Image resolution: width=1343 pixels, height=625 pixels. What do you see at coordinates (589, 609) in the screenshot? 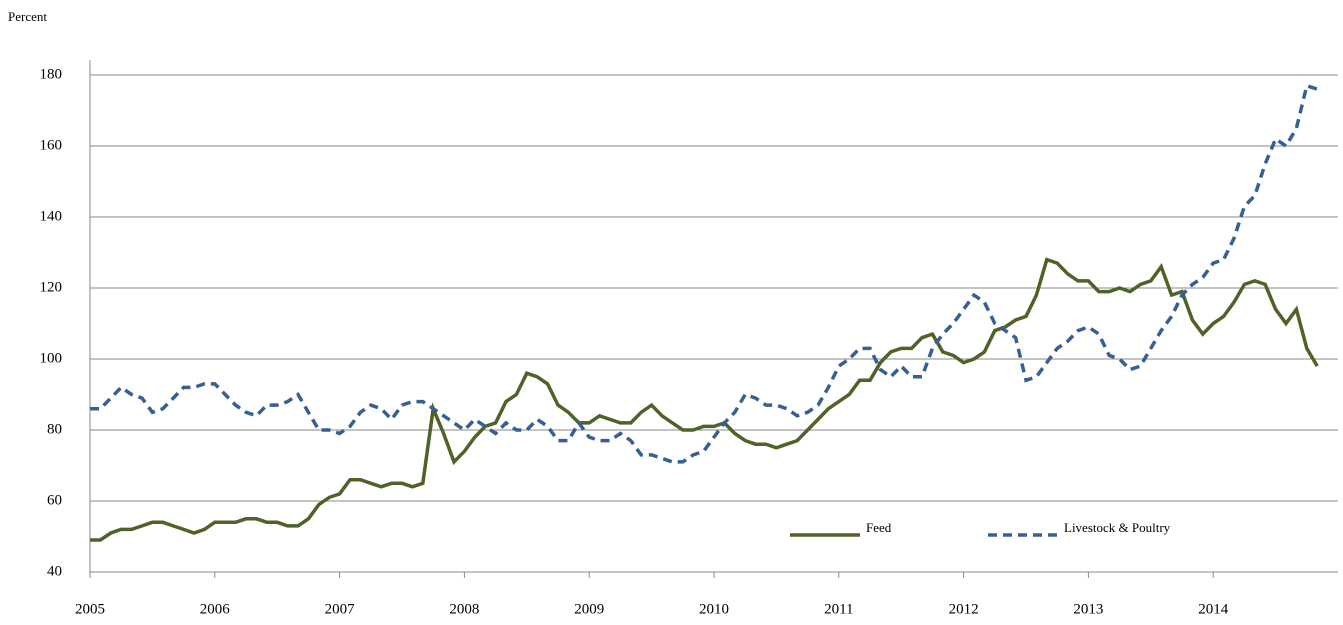
I see `x-tick-label: 2009` at bounding box center [589, 609].